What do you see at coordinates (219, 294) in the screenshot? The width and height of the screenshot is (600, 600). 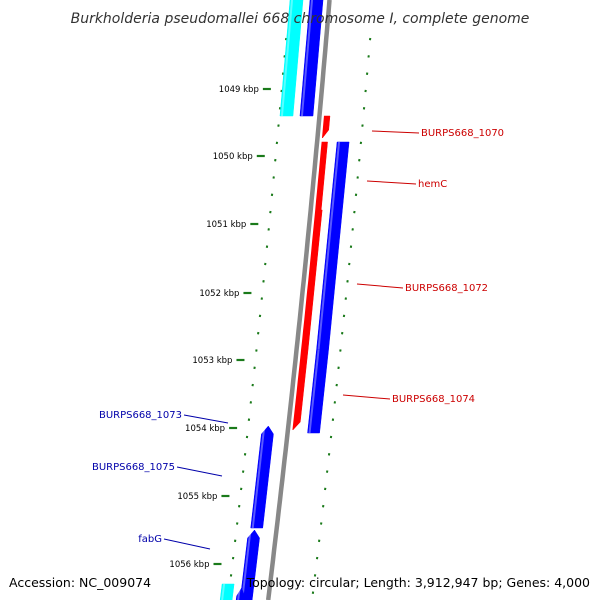 I see `kbp-label: 1052 kbp` at bounding box center [219, 294].